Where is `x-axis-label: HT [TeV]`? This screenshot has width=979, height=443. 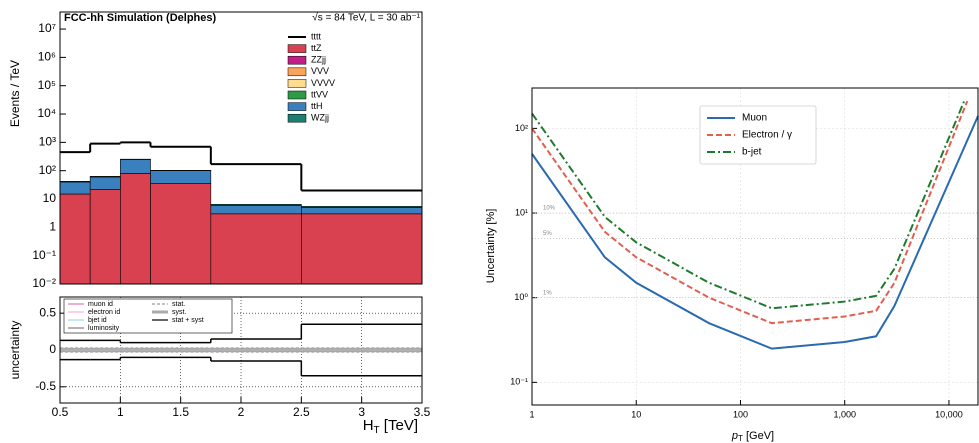
x-axis-label: HT [TeV] is located at coordinates (390, 426).